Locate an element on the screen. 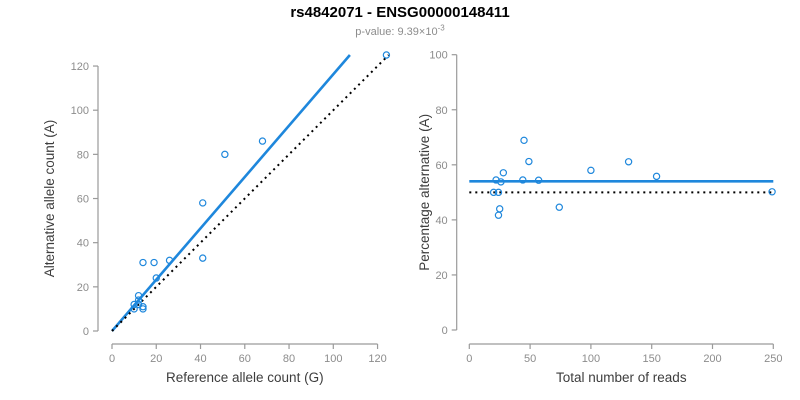 The width and height of the screenshot is (800, 400). x-tick-label: 20 is located at coordinates (156, 359).